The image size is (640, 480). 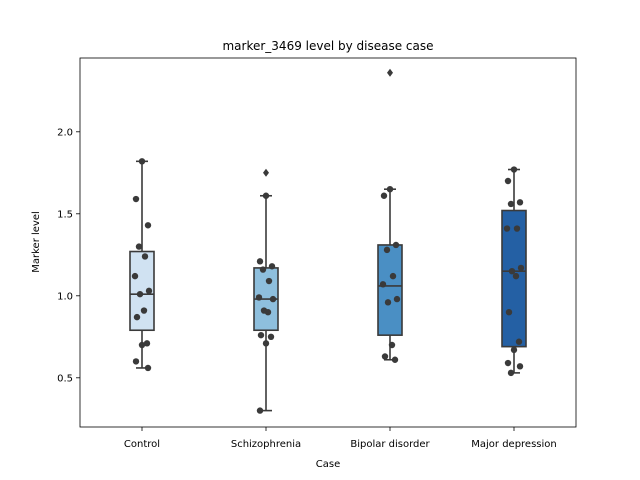 What do you see at coordinates (36, 242) in the screenshot?
I see `y-axis-label: Marker level` at bounding box center [36, 242].